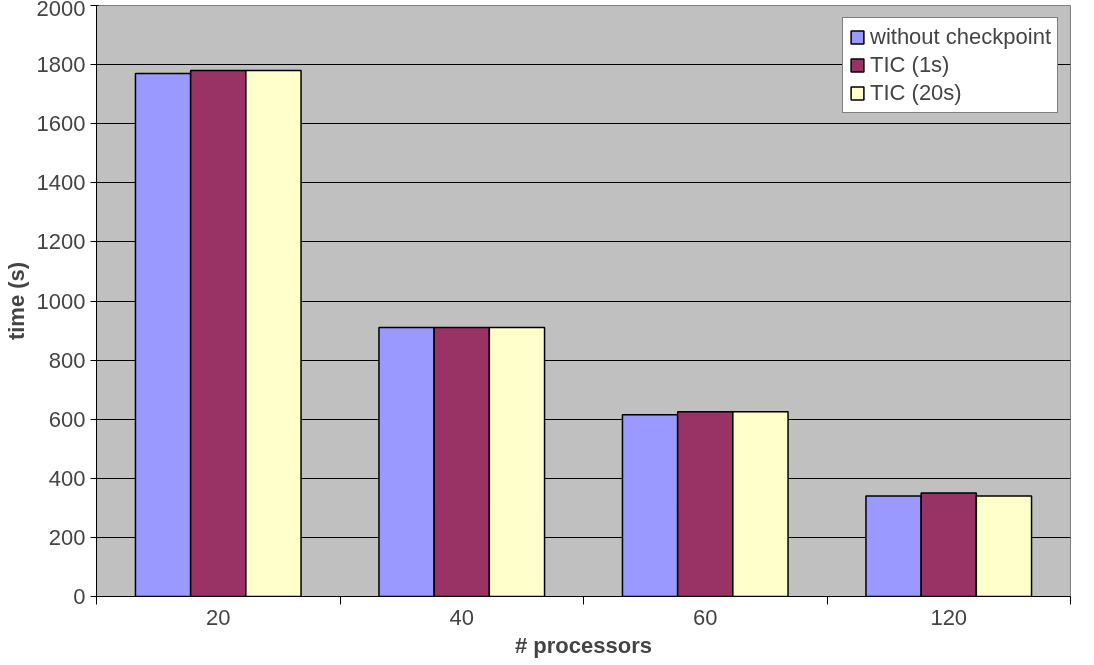 The height and width of the screenshot is (665, 1094). Describe the element at coordinates (949, 617) in the screenshot. I see `x-tick-label: 120` at that location.